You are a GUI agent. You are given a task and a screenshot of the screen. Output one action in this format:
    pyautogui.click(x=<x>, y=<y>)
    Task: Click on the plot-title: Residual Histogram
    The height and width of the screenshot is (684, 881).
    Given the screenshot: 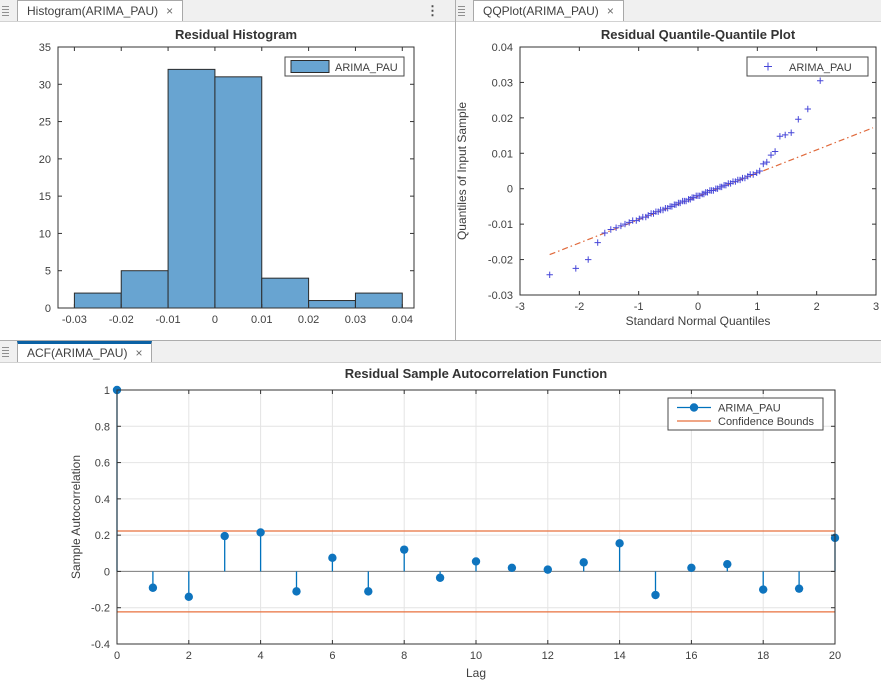 What is the action you would take?
    pyautogui.click(x=236, y=34)
    